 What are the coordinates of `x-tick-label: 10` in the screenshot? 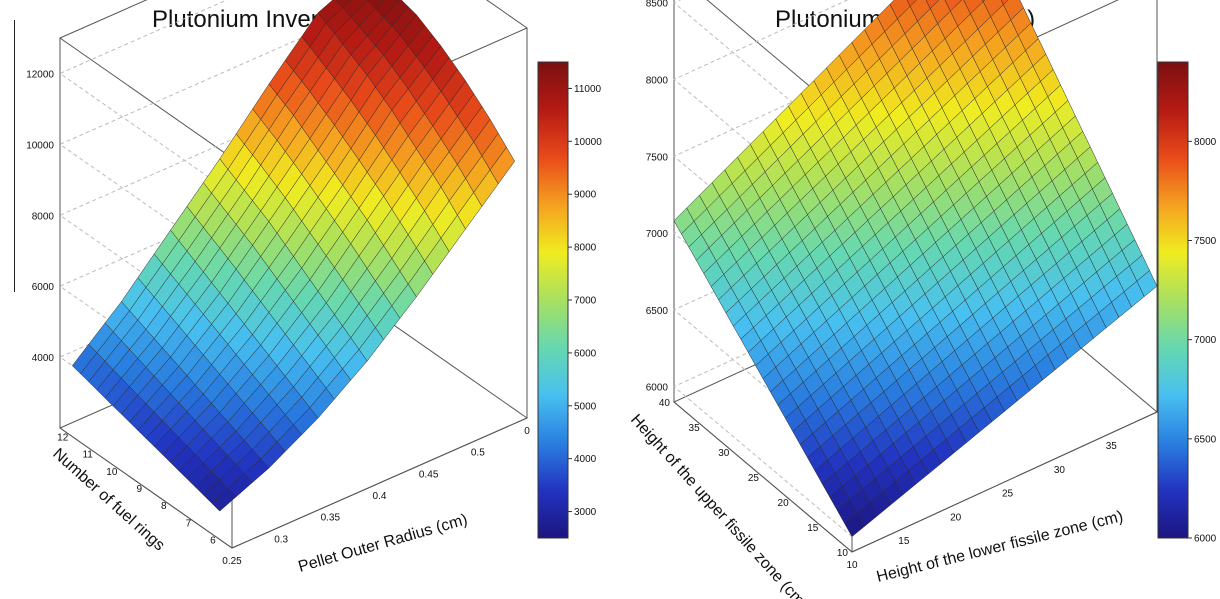 It's located at (852, 565).